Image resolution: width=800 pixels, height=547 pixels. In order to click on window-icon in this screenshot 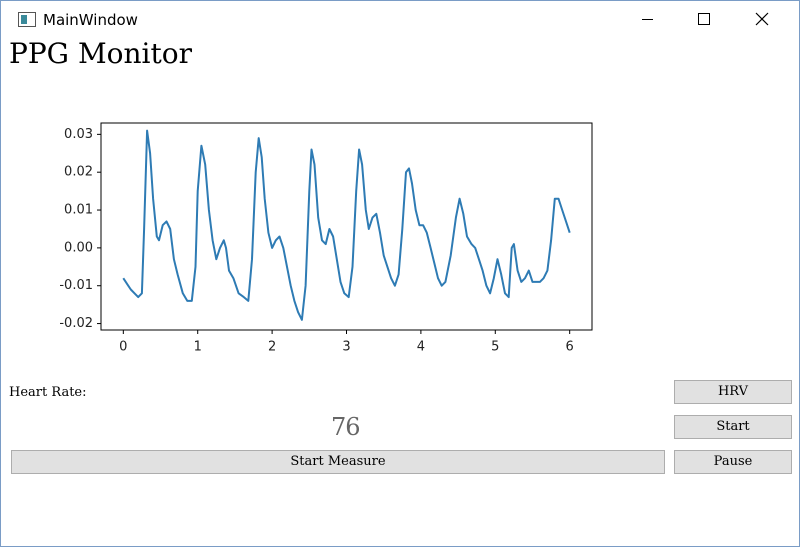, I will do `click(27, 19)`.